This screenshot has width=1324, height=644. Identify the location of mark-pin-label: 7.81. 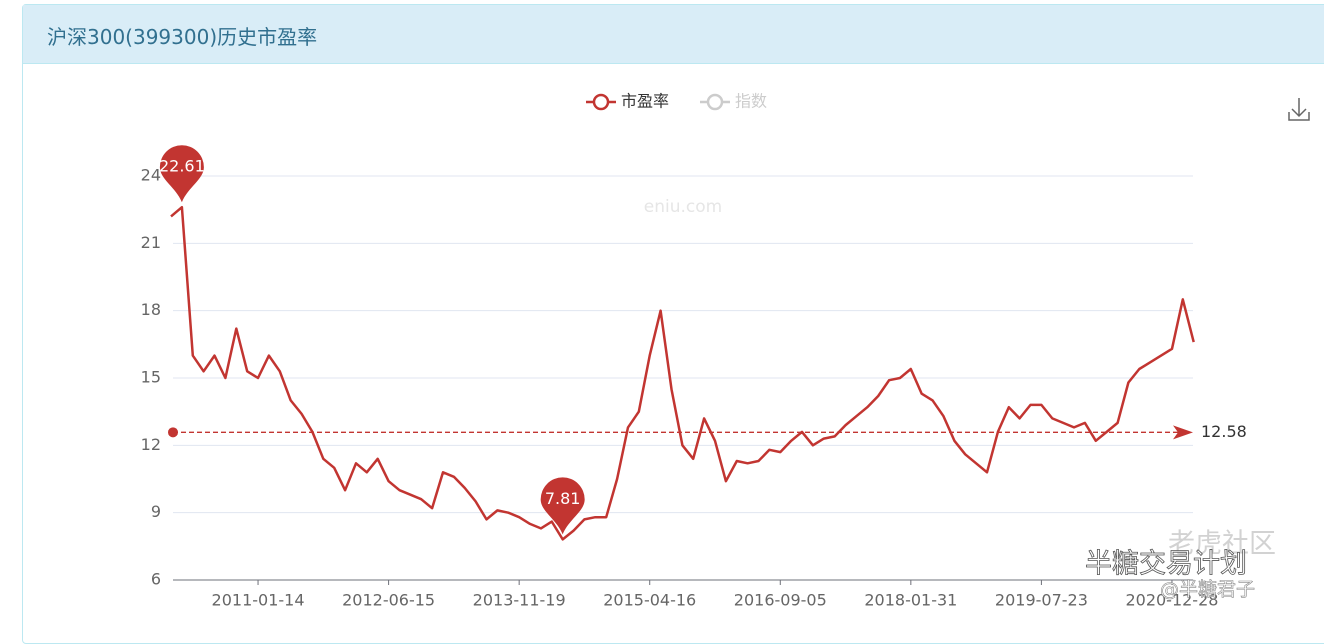
(563, 498).